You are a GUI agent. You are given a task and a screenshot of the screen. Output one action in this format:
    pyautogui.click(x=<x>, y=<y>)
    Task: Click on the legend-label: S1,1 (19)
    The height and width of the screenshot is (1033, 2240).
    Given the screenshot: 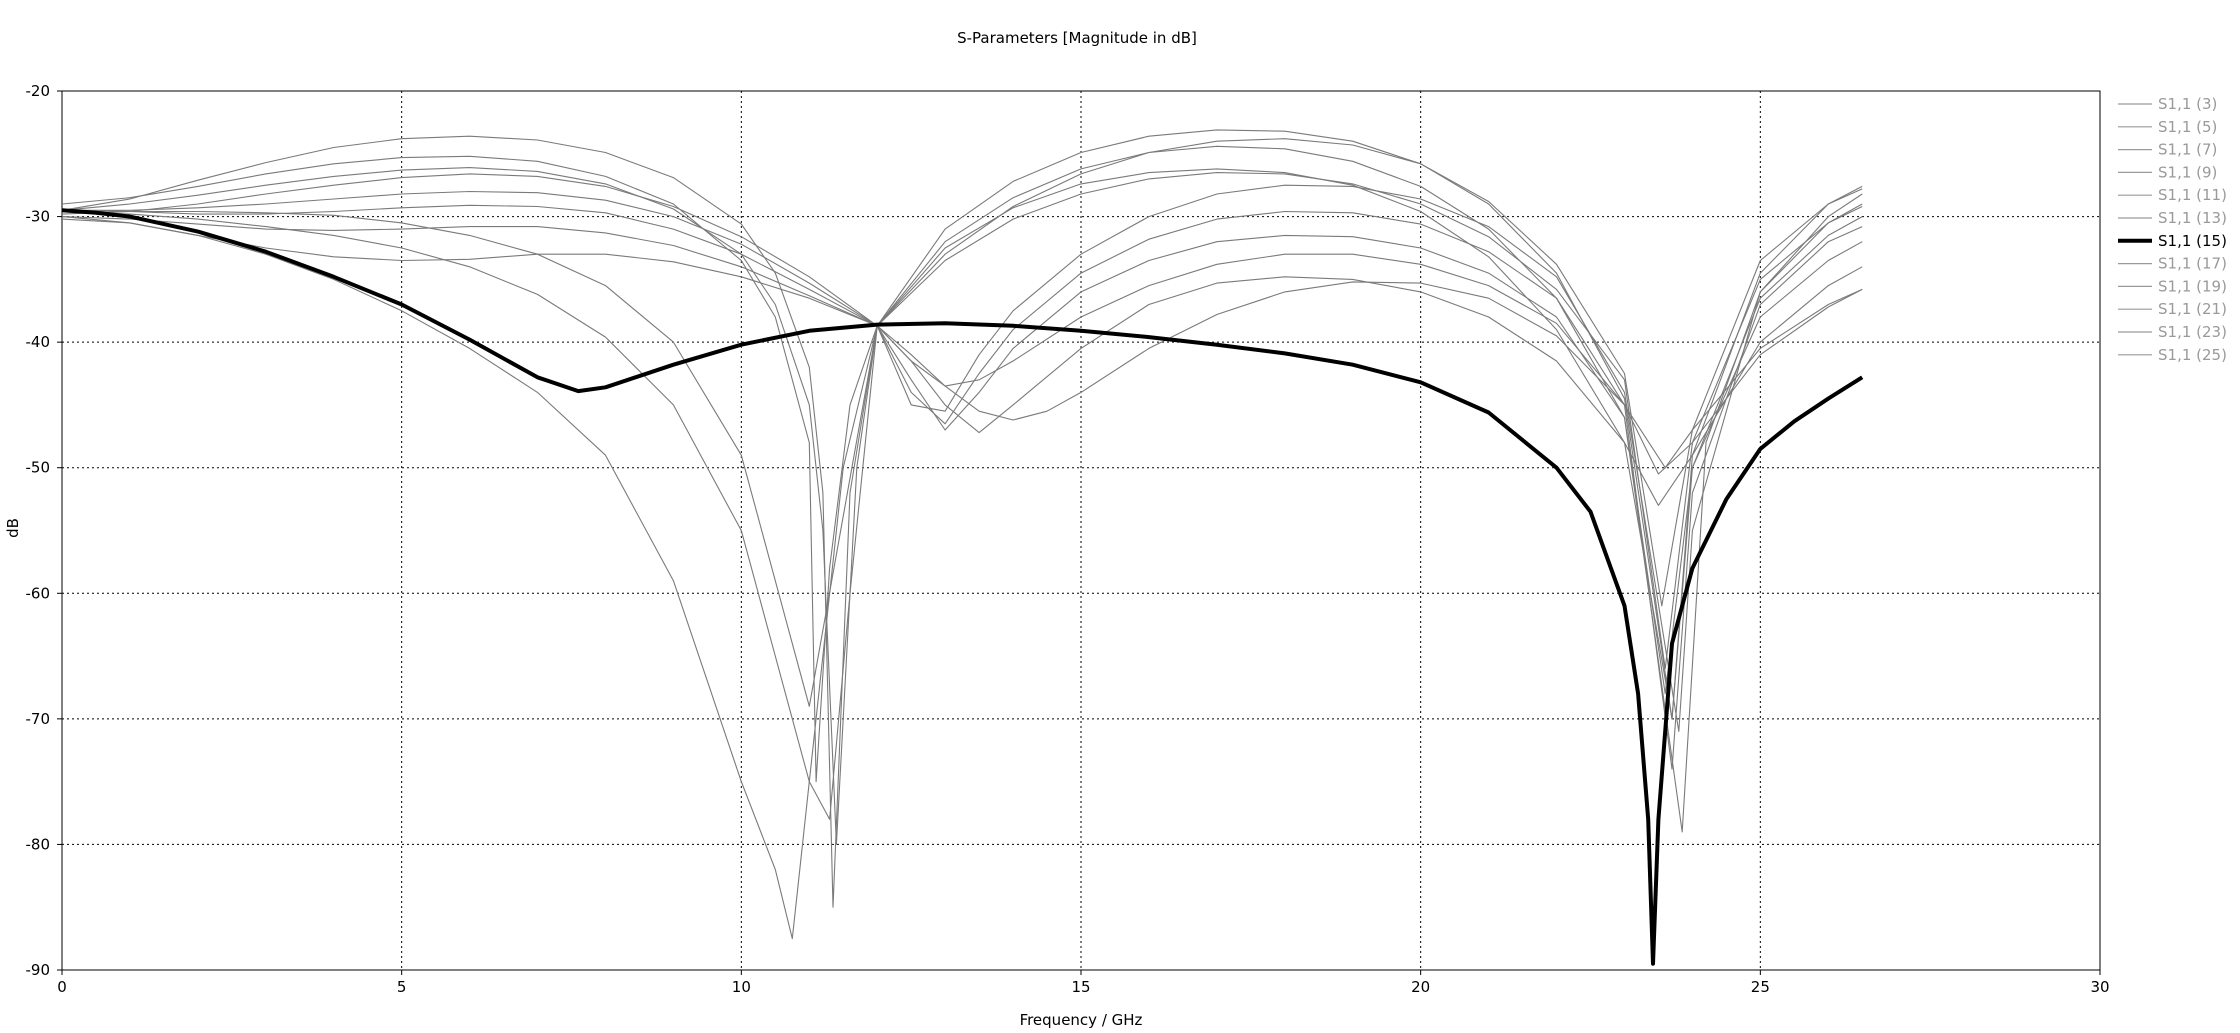 What is the action you would take?
    pyautogui.click(x=2192, y=286)
    